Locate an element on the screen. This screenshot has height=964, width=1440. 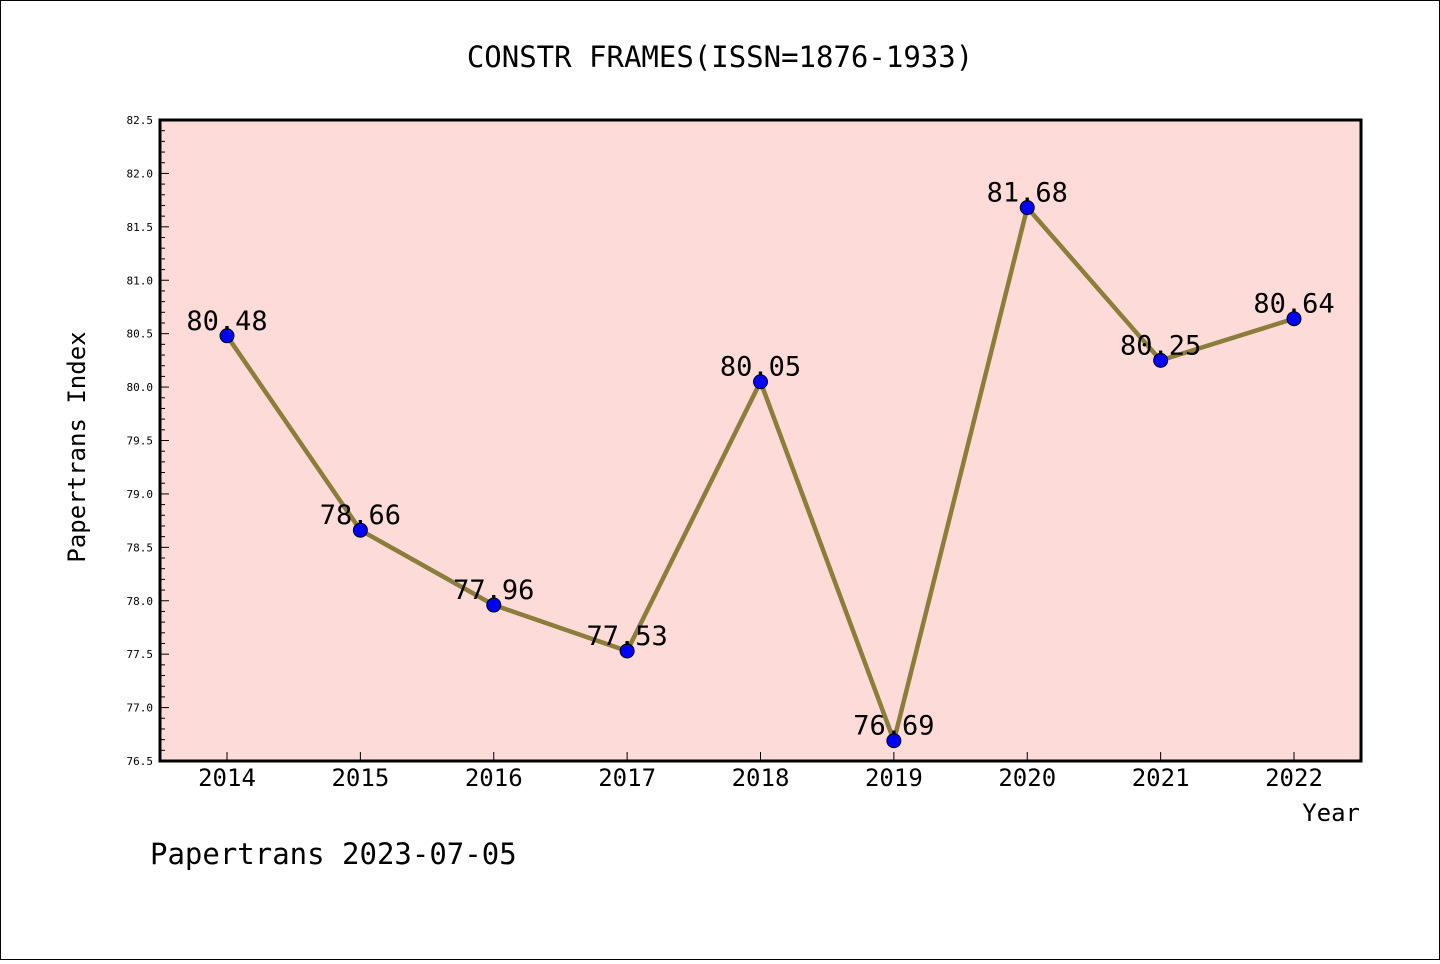
y-tick-label: 82.0 is located at coordinates (140, 173).